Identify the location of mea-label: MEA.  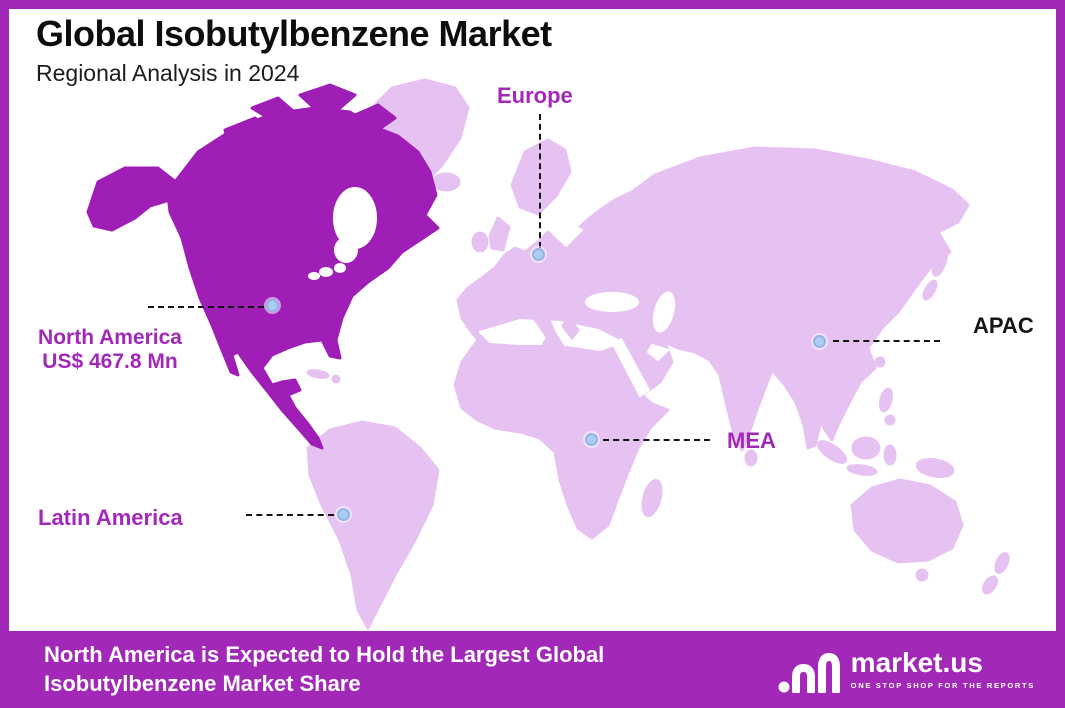
(751, 440).